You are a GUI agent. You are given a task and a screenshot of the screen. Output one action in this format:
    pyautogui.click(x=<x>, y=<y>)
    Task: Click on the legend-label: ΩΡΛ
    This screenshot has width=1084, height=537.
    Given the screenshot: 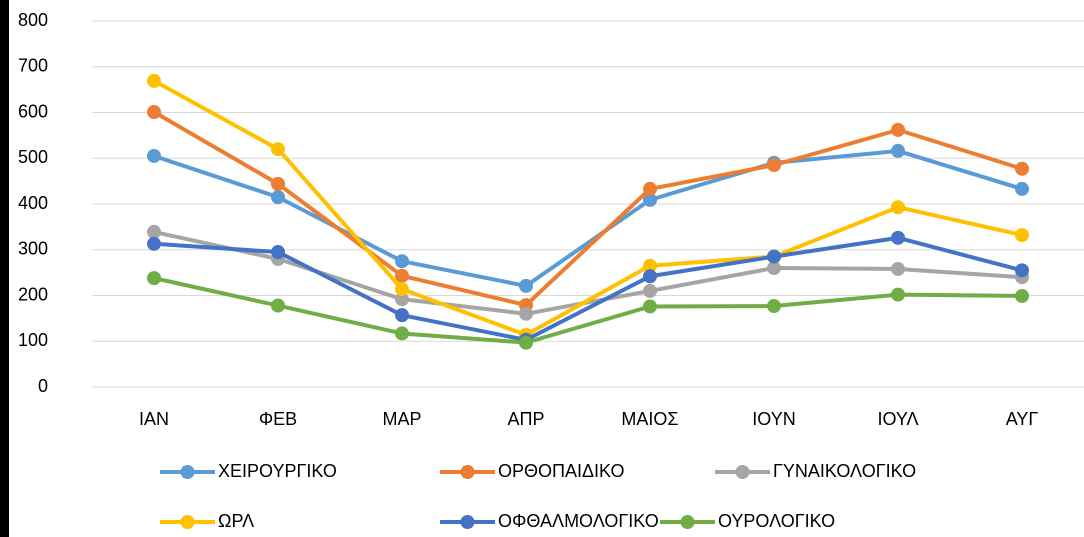 What is the action you would take?
    pyautogui.click(x=236, y=521)
    